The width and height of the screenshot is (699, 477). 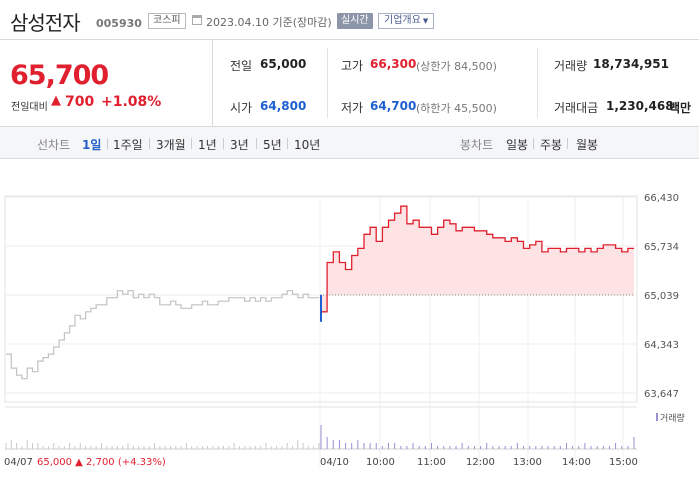 What do you see at coordinates (119, 23) in the screenshot?
I see `stock-code: 005930` at bounding box center [119, 23].